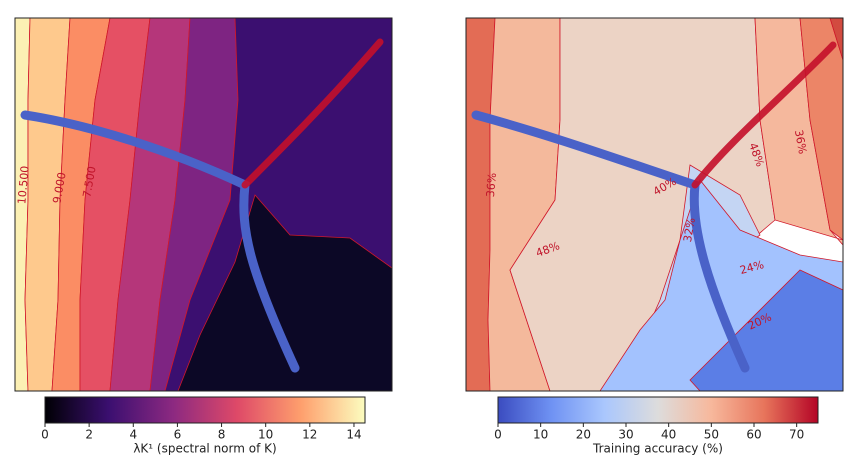  What do you see at coordinates (353, 435) in the screenshot?
I see `tick-label: 14` at bounding box center [353, 435].